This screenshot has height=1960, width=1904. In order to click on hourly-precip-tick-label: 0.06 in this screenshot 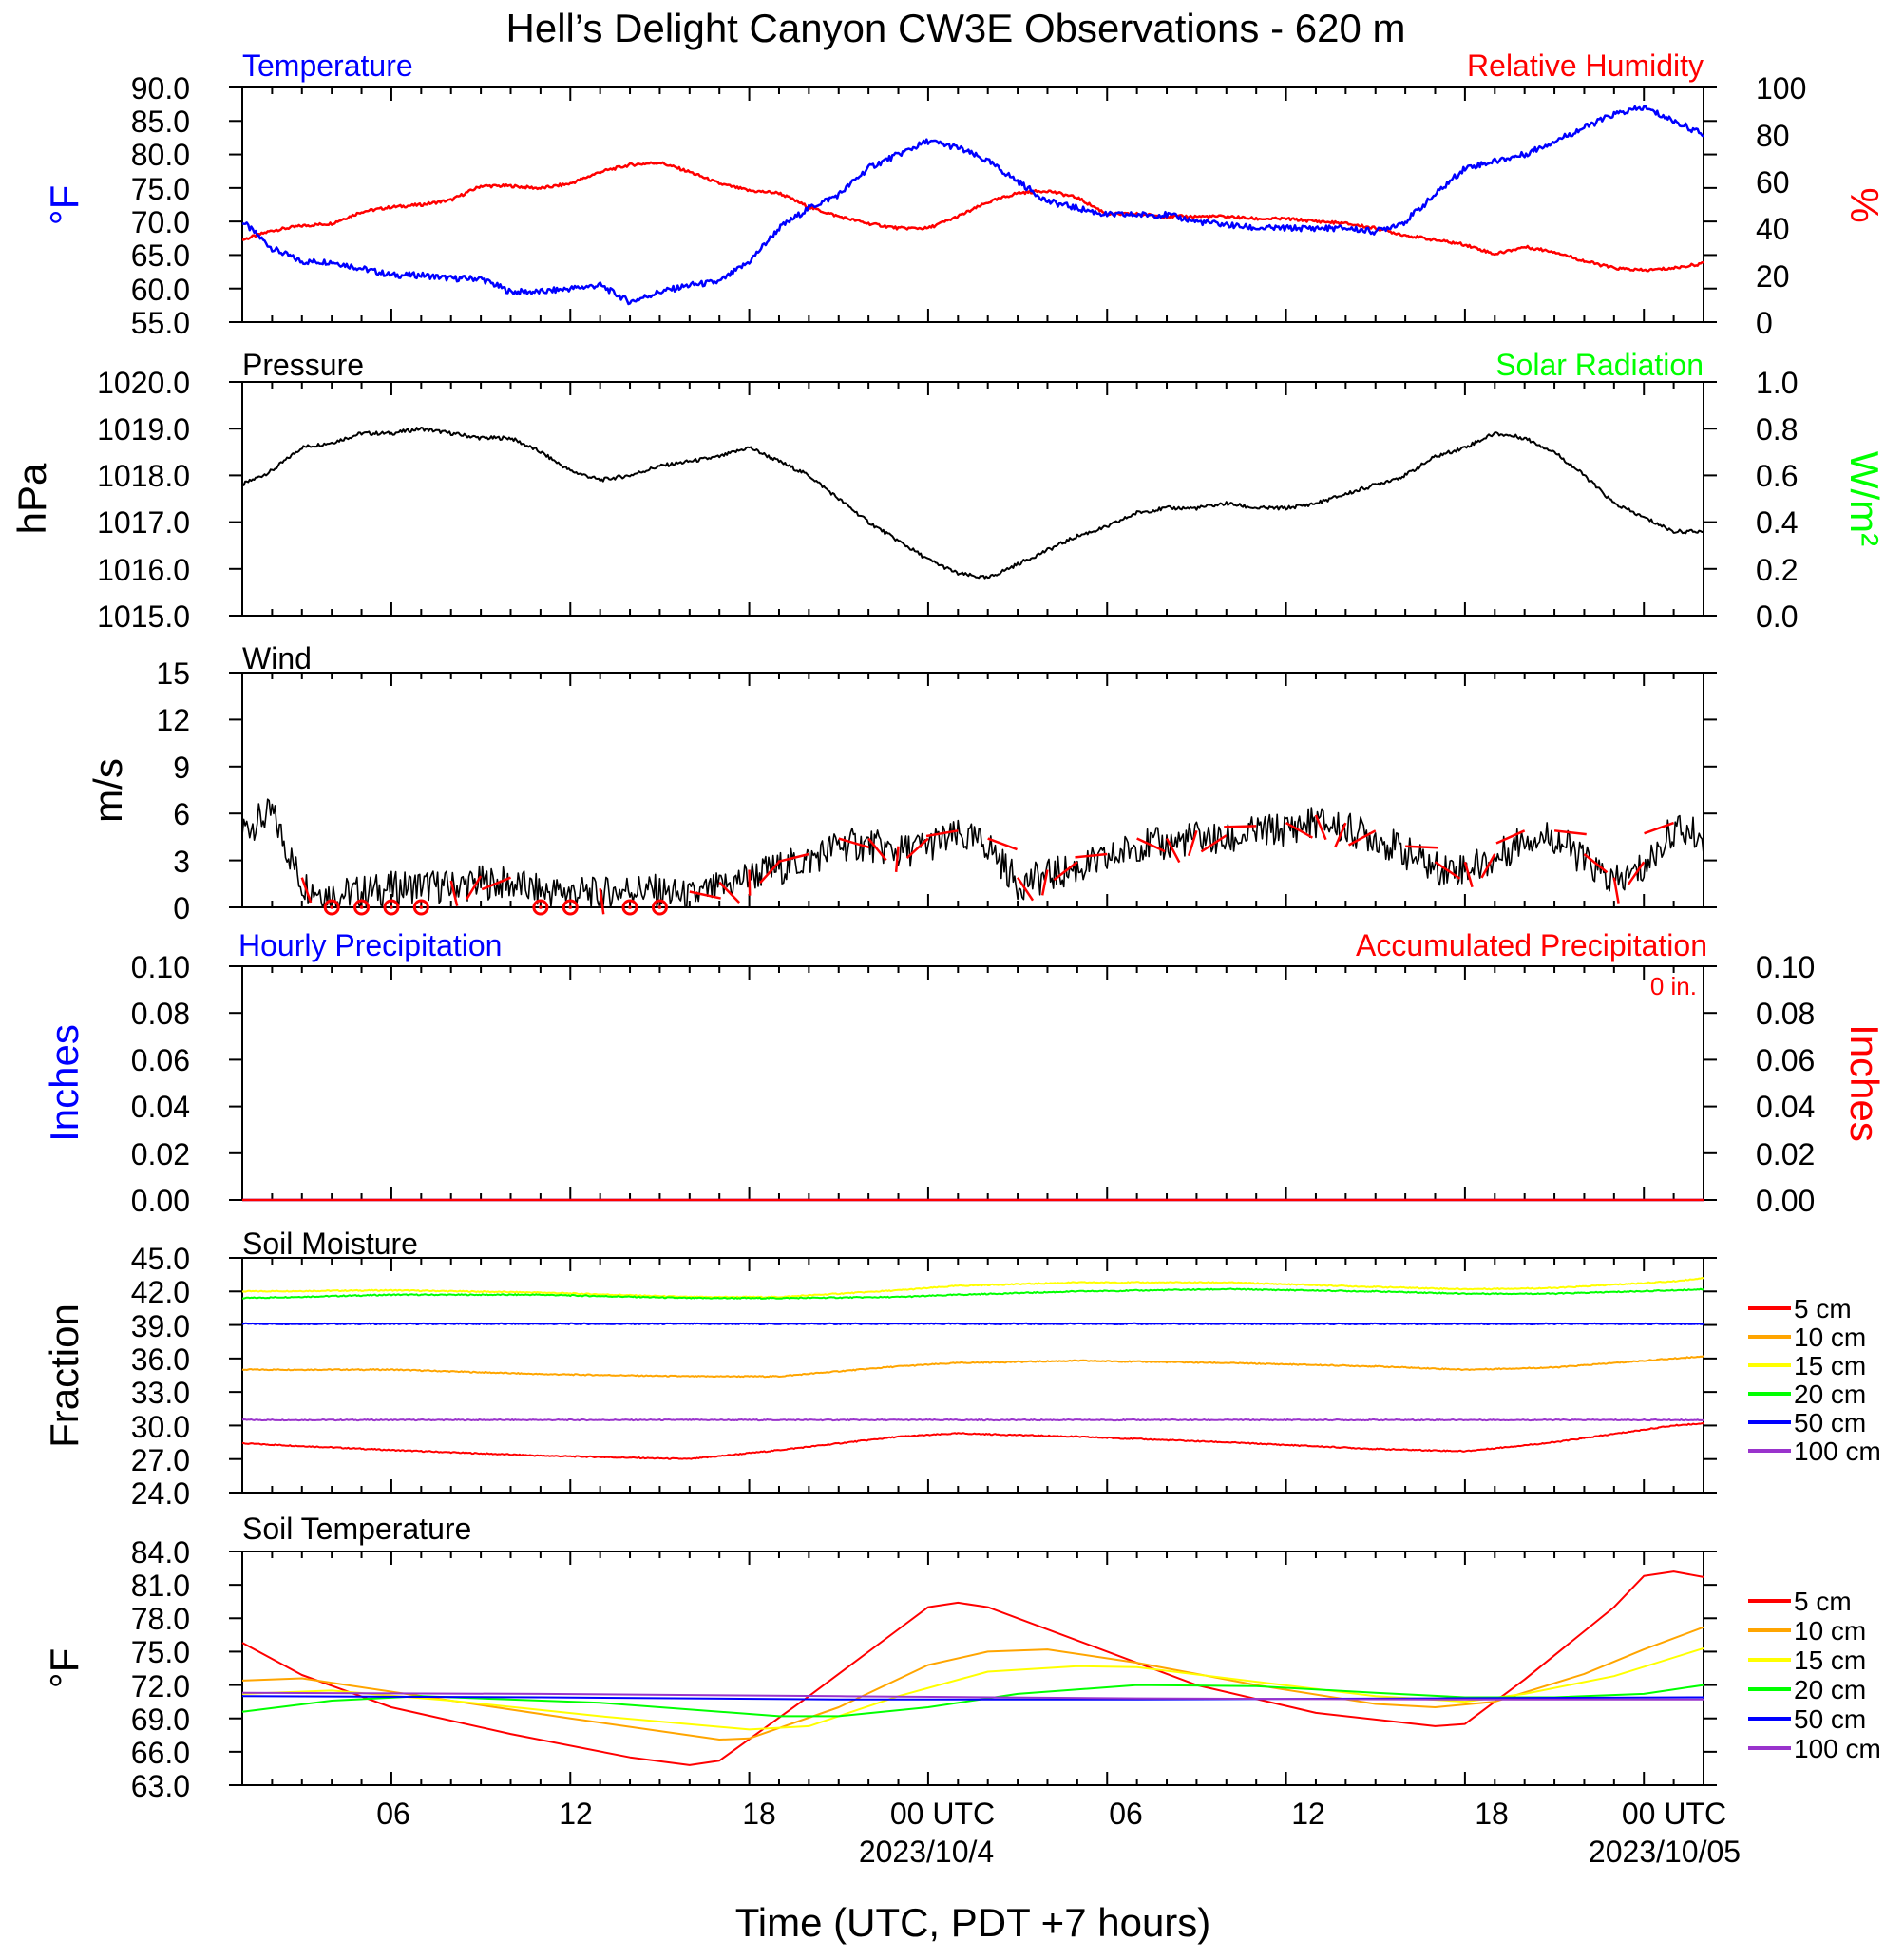, I will do `click(161, 1060)`.